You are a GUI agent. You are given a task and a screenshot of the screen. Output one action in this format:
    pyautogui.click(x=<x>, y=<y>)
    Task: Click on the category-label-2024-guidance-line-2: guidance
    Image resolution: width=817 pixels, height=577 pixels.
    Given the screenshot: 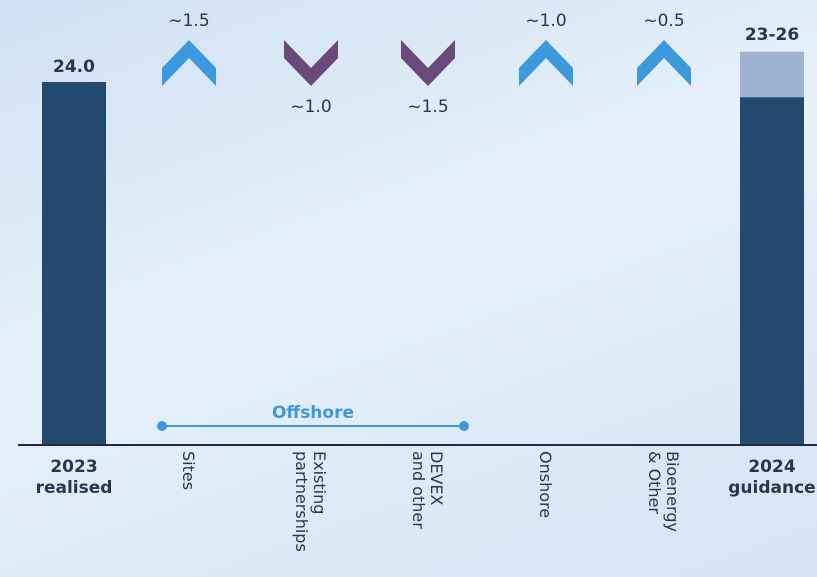 What is the action you would take?
    pyautogui.click(x=771, y=488)
    